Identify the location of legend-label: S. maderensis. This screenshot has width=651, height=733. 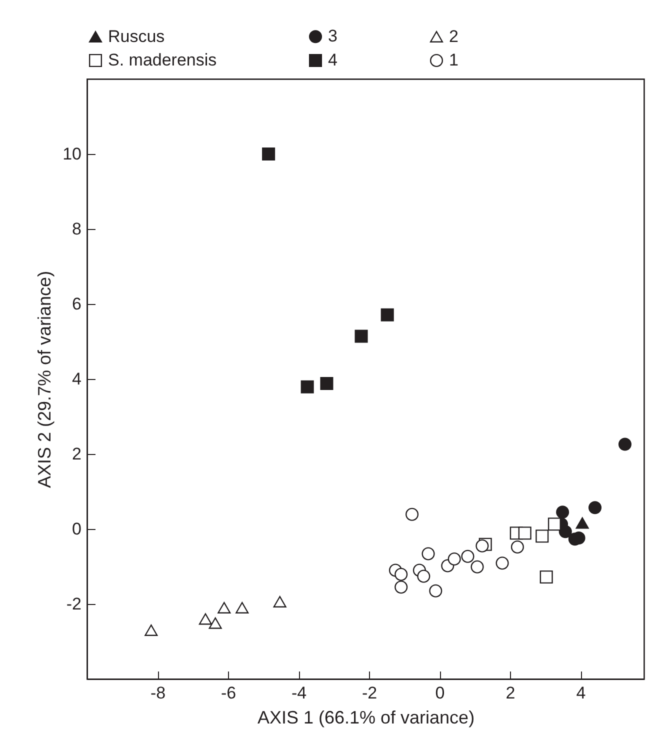
(162, 60).